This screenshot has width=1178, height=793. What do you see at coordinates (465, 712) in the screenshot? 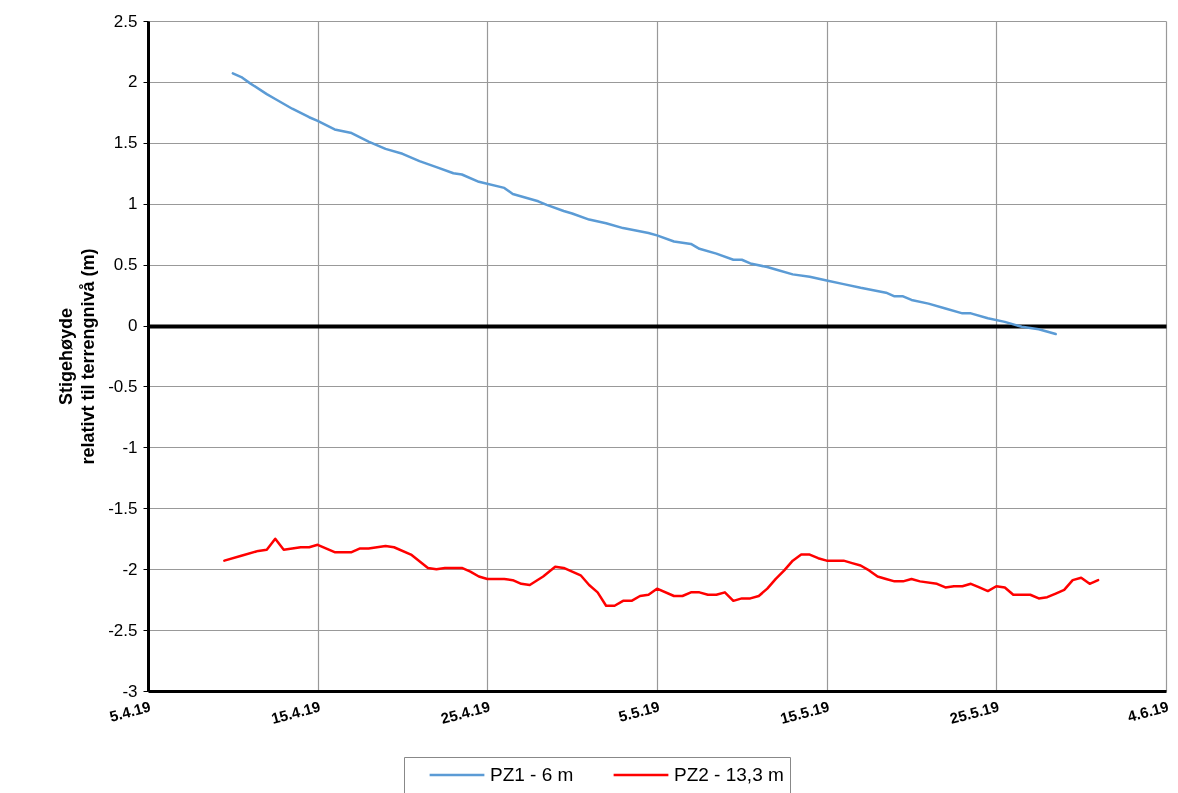
I see `x-tick-label: 25.4.19` at bounding box center [465, 712].